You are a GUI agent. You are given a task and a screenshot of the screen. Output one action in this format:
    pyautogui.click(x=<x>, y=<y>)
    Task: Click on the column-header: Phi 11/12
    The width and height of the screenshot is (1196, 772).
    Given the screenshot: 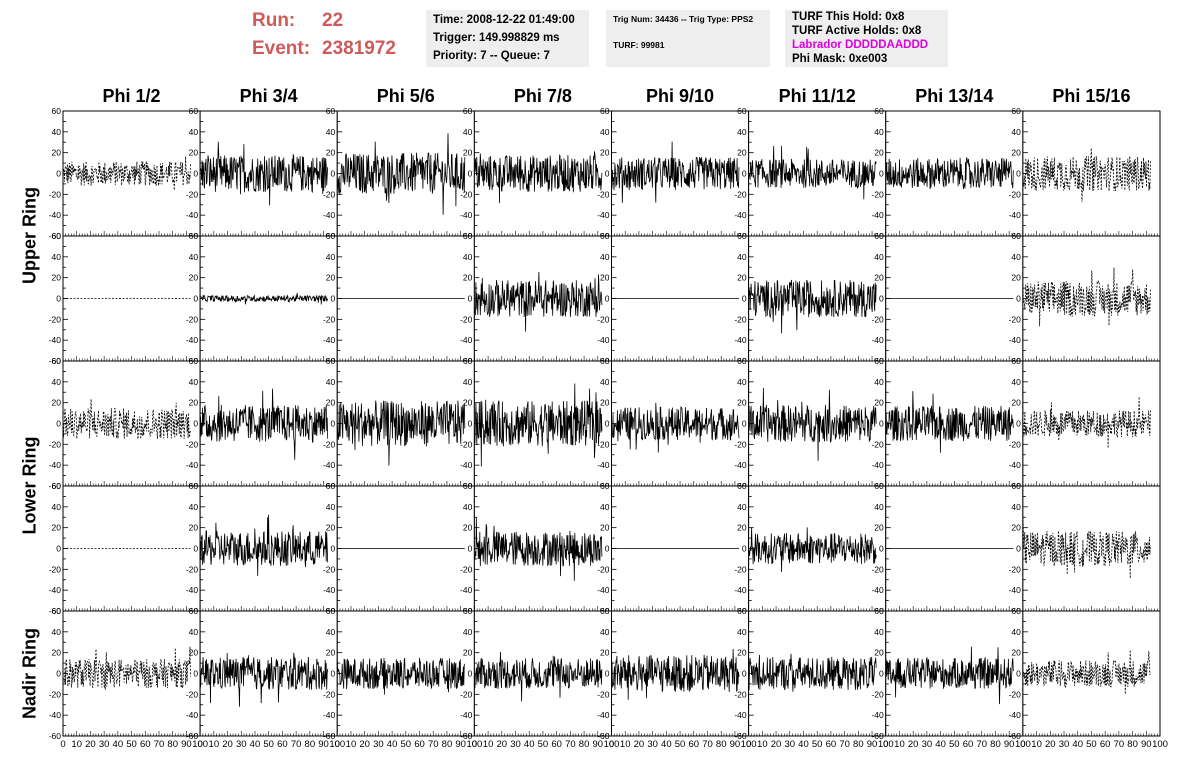 What is the action you would take?
    pyautogui.click(x=817, y=96)
    